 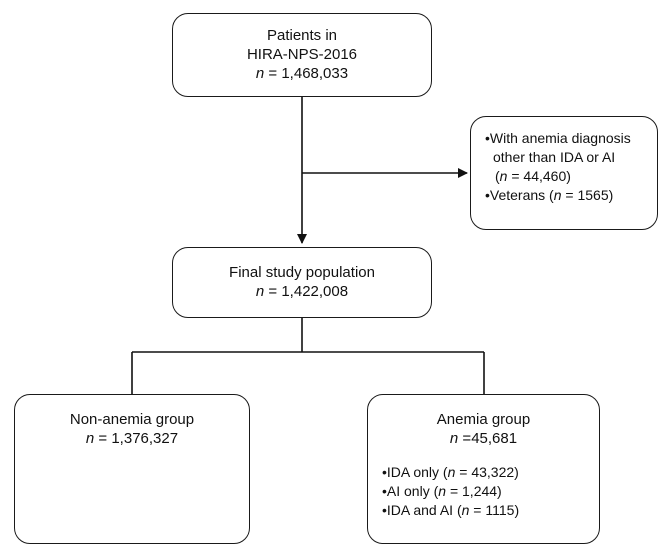 I want to click on excluded-item-anemia-count: (n = 44,460), so click(x=533, y=176).